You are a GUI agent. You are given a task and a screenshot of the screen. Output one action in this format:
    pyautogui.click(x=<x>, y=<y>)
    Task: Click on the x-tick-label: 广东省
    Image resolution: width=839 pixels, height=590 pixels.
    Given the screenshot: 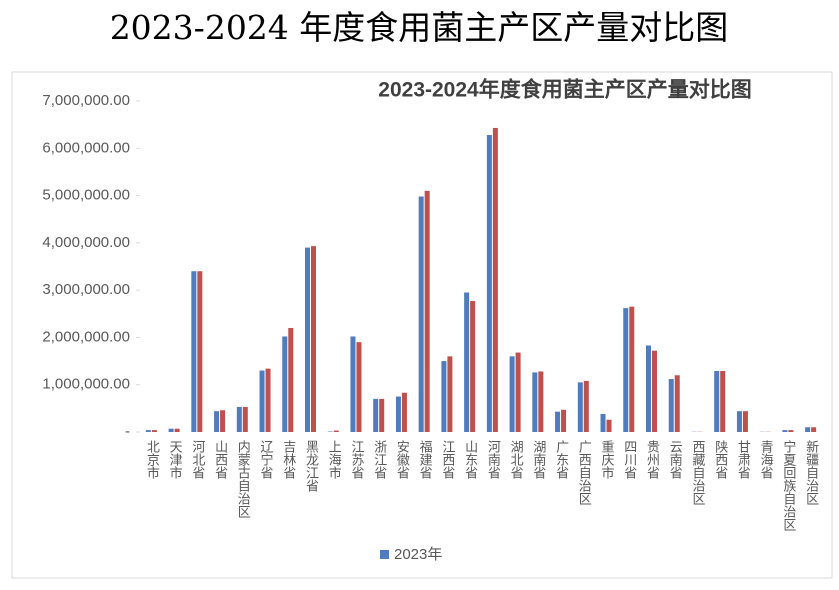 What is the action you would take?
    pyautogui.click(x=561, y=459)
    